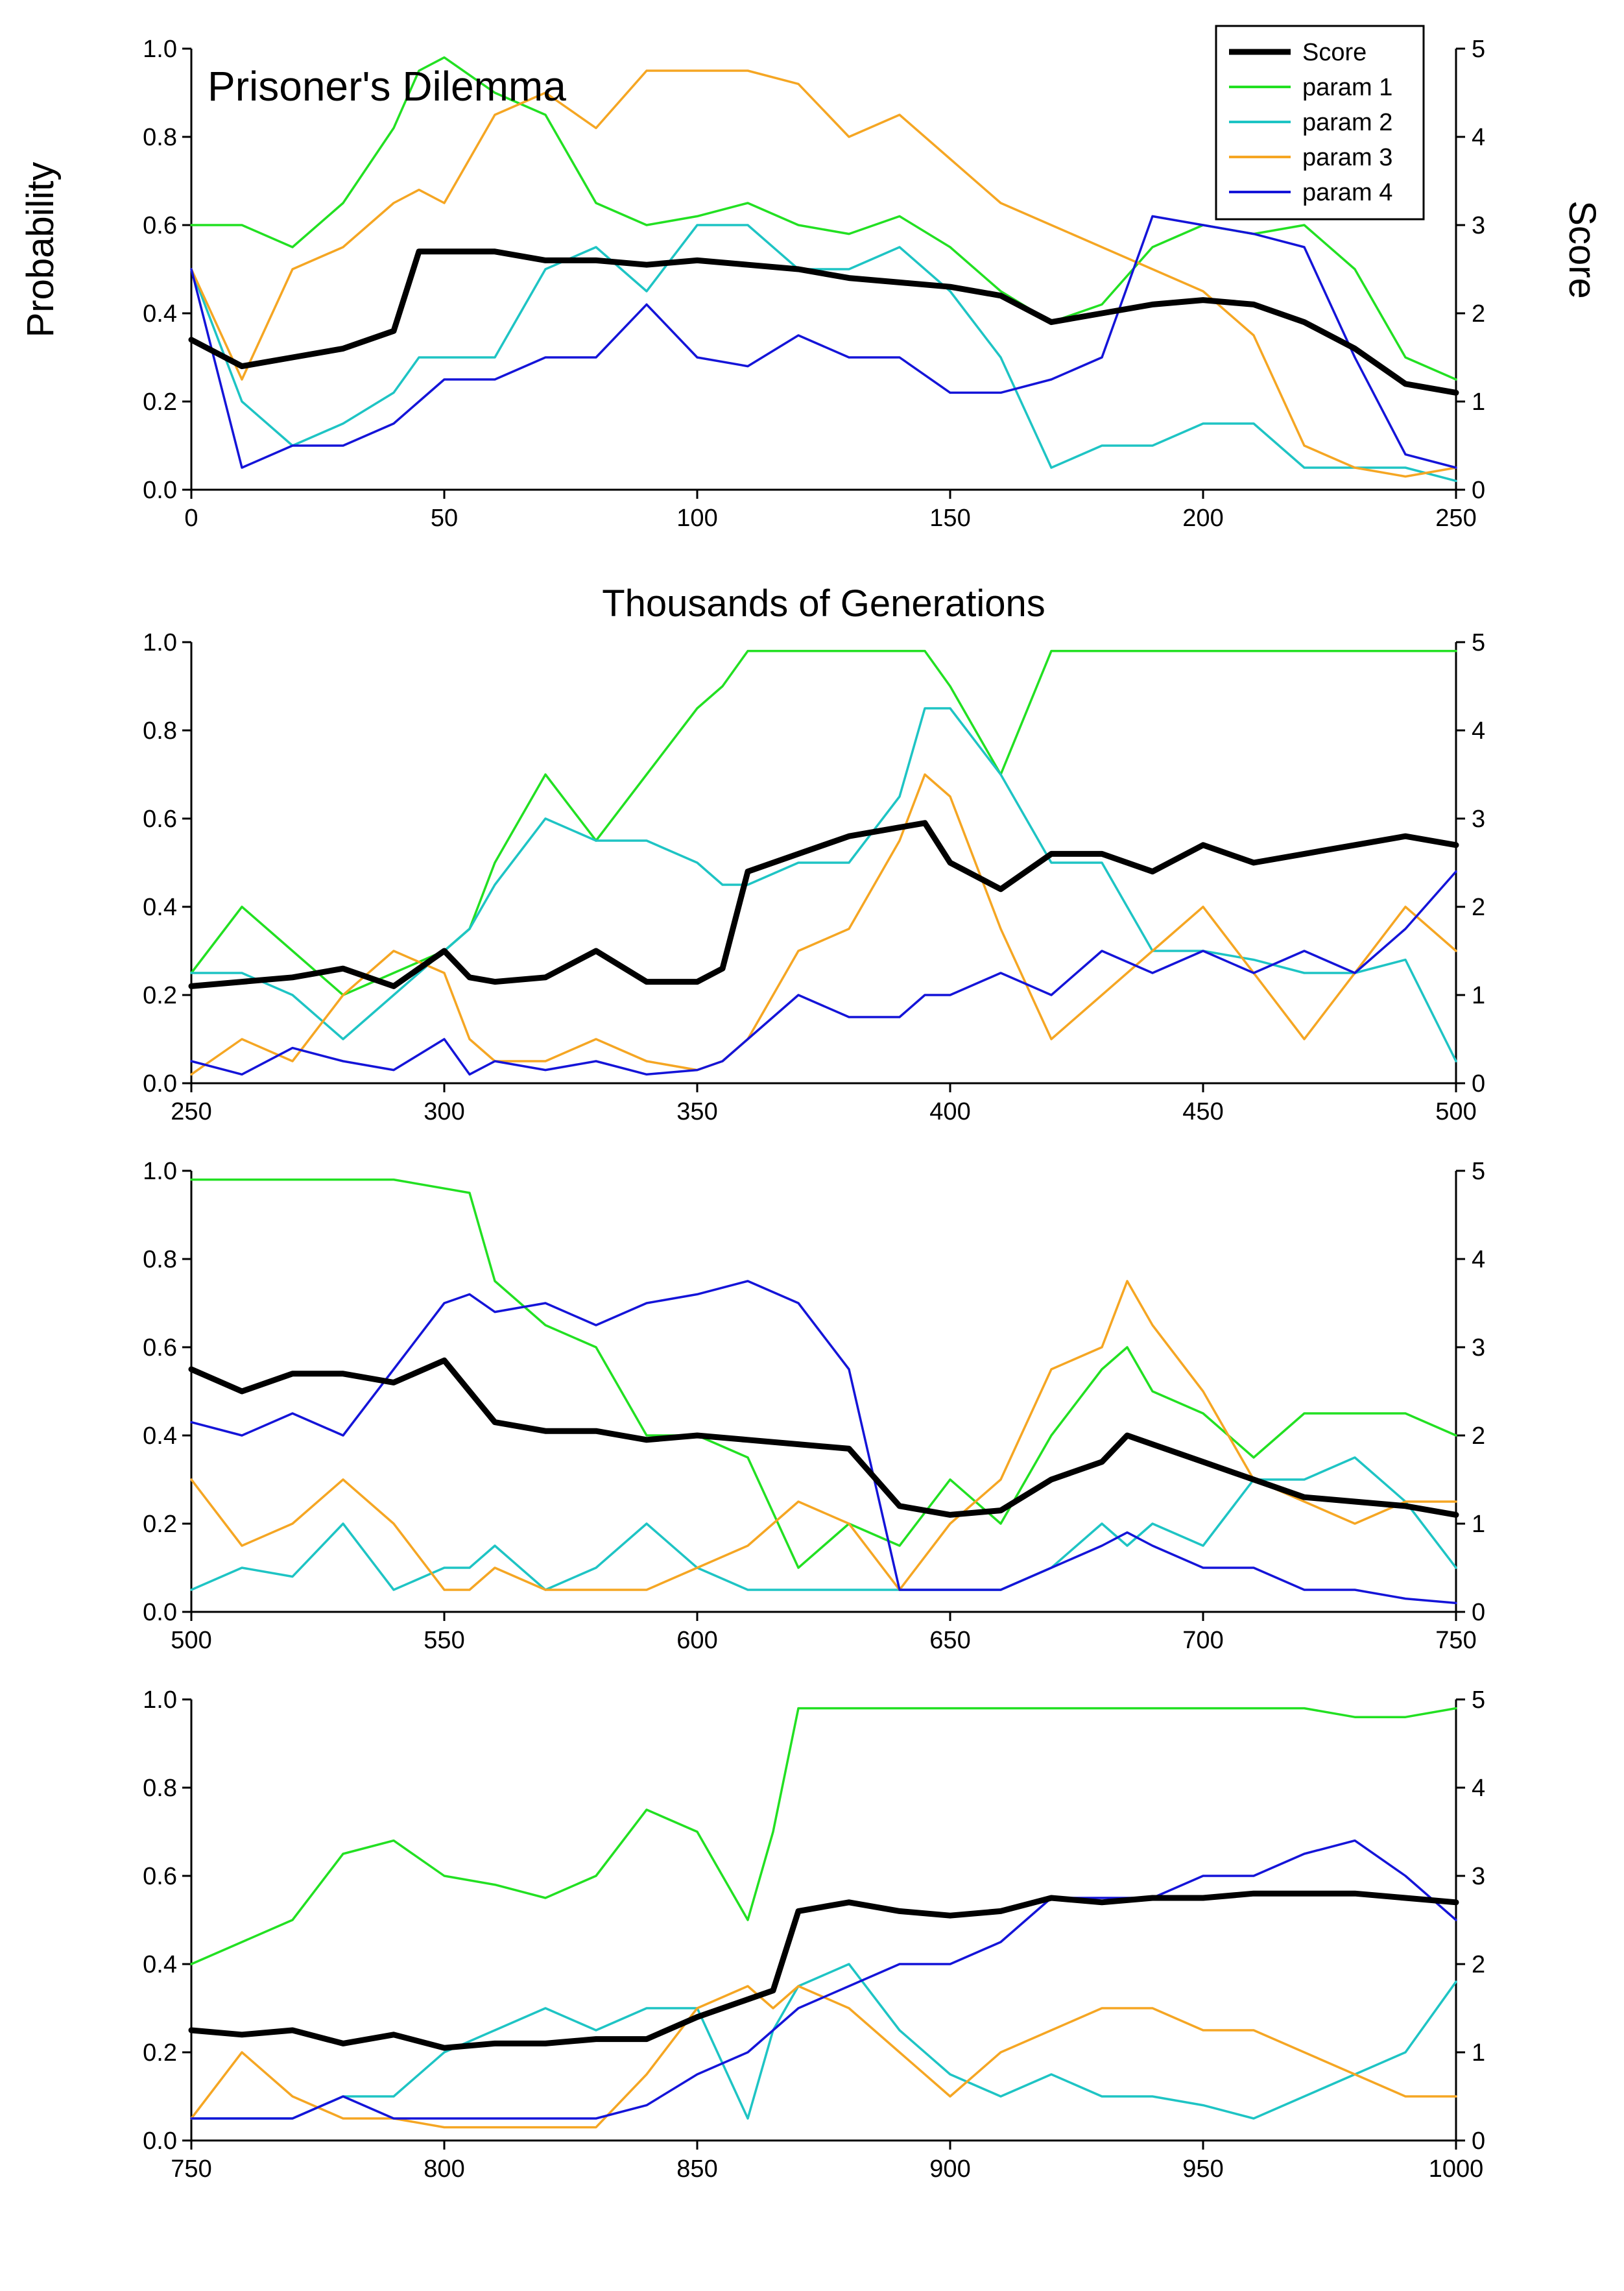  What do you see at coordinates (696, 518) in the screenshot?
I see `x-tick-label: 100` at bounding box center [696, 518].